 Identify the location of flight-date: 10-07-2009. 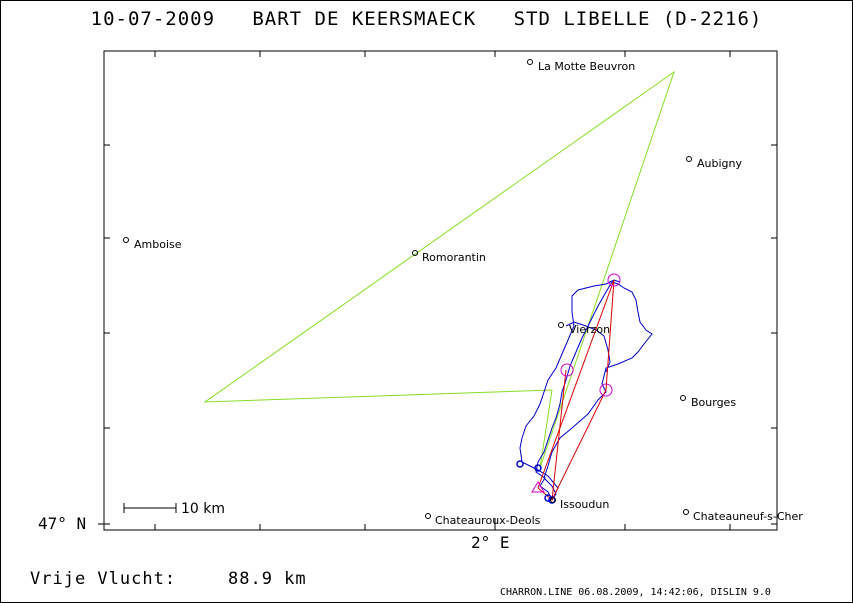
(153, 19).